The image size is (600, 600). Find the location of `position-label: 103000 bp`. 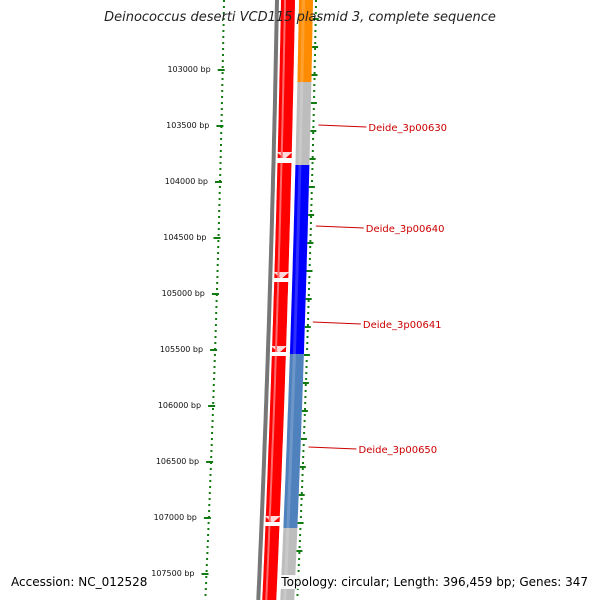

position-label: 103000 bp is located at coordinates (188, 69).